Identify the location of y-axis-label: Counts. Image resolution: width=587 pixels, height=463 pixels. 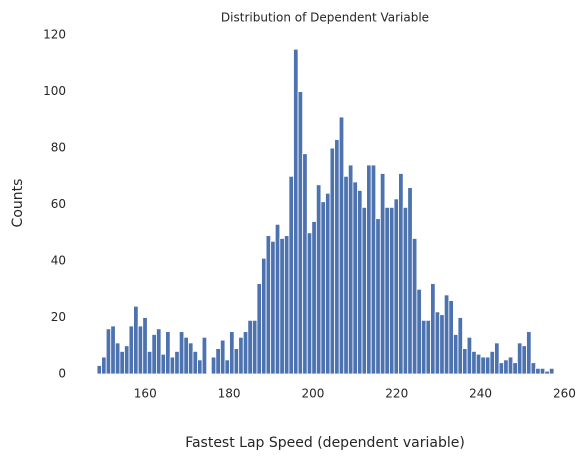
(18, 203).